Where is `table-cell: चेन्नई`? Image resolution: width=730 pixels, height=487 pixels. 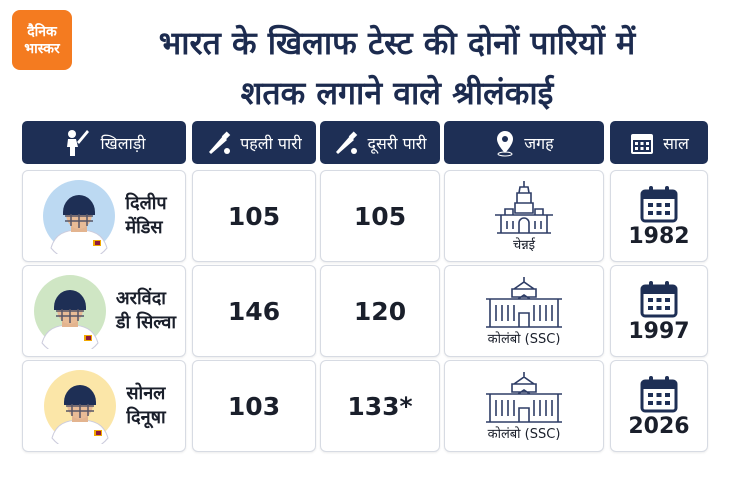
table-cell: चेन्नई is located at coordinates (524, 216).